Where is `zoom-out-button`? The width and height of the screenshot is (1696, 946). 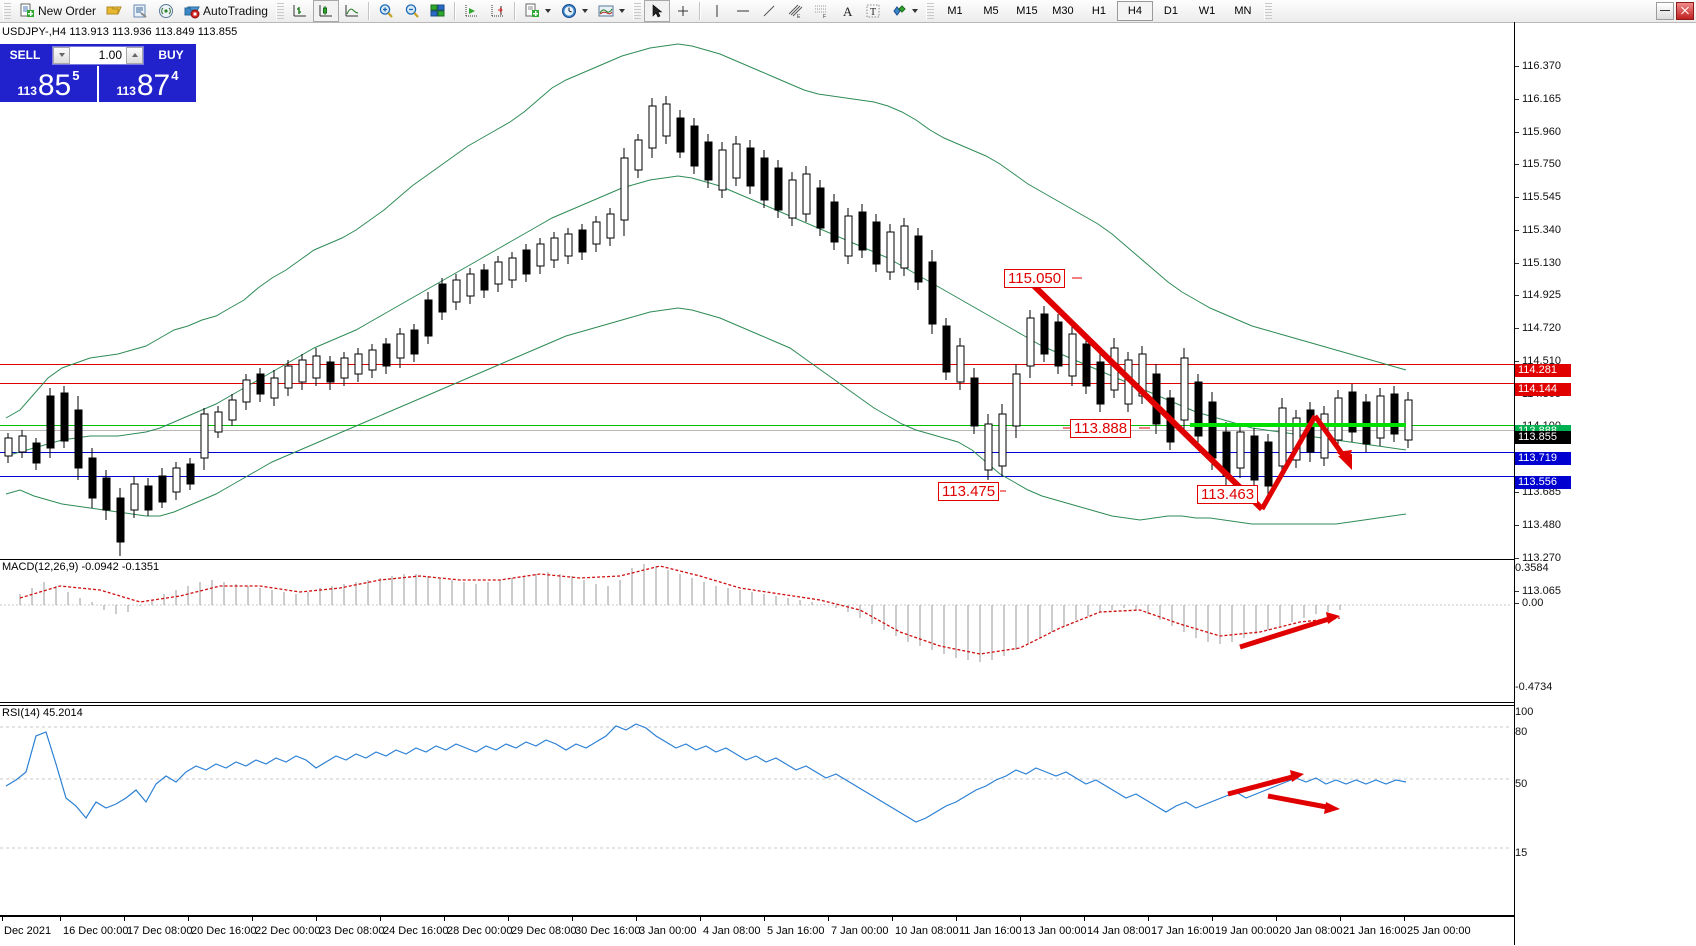 zoom-out-button is located at coordinates (412, 11).